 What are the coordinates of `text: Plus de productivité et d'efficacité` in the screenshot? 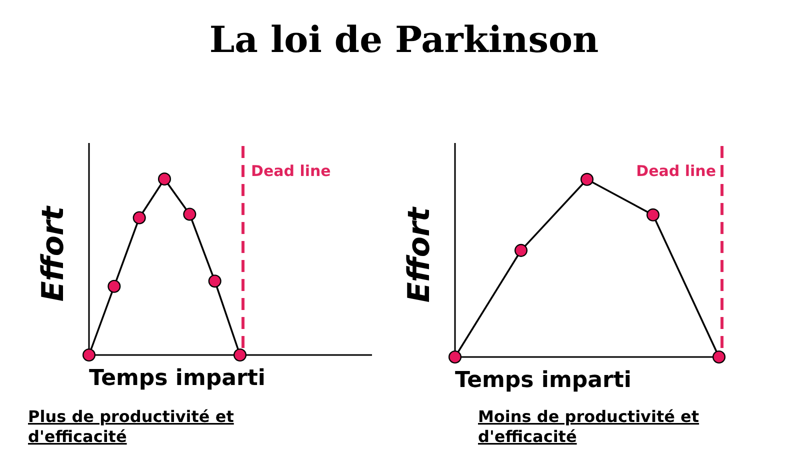 It's located at (131, 426).